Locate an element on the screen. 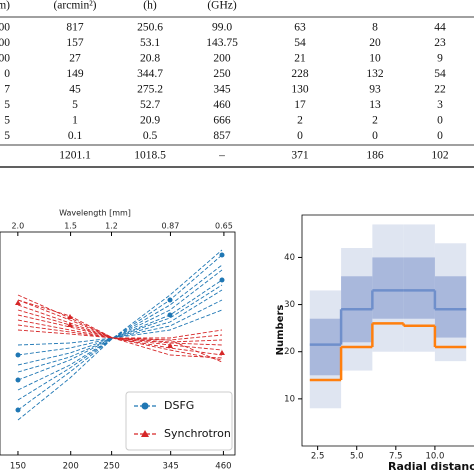 The width and height of the screenshot is (474, 474). table-cell: 460 is located at coordinates (222, 105).